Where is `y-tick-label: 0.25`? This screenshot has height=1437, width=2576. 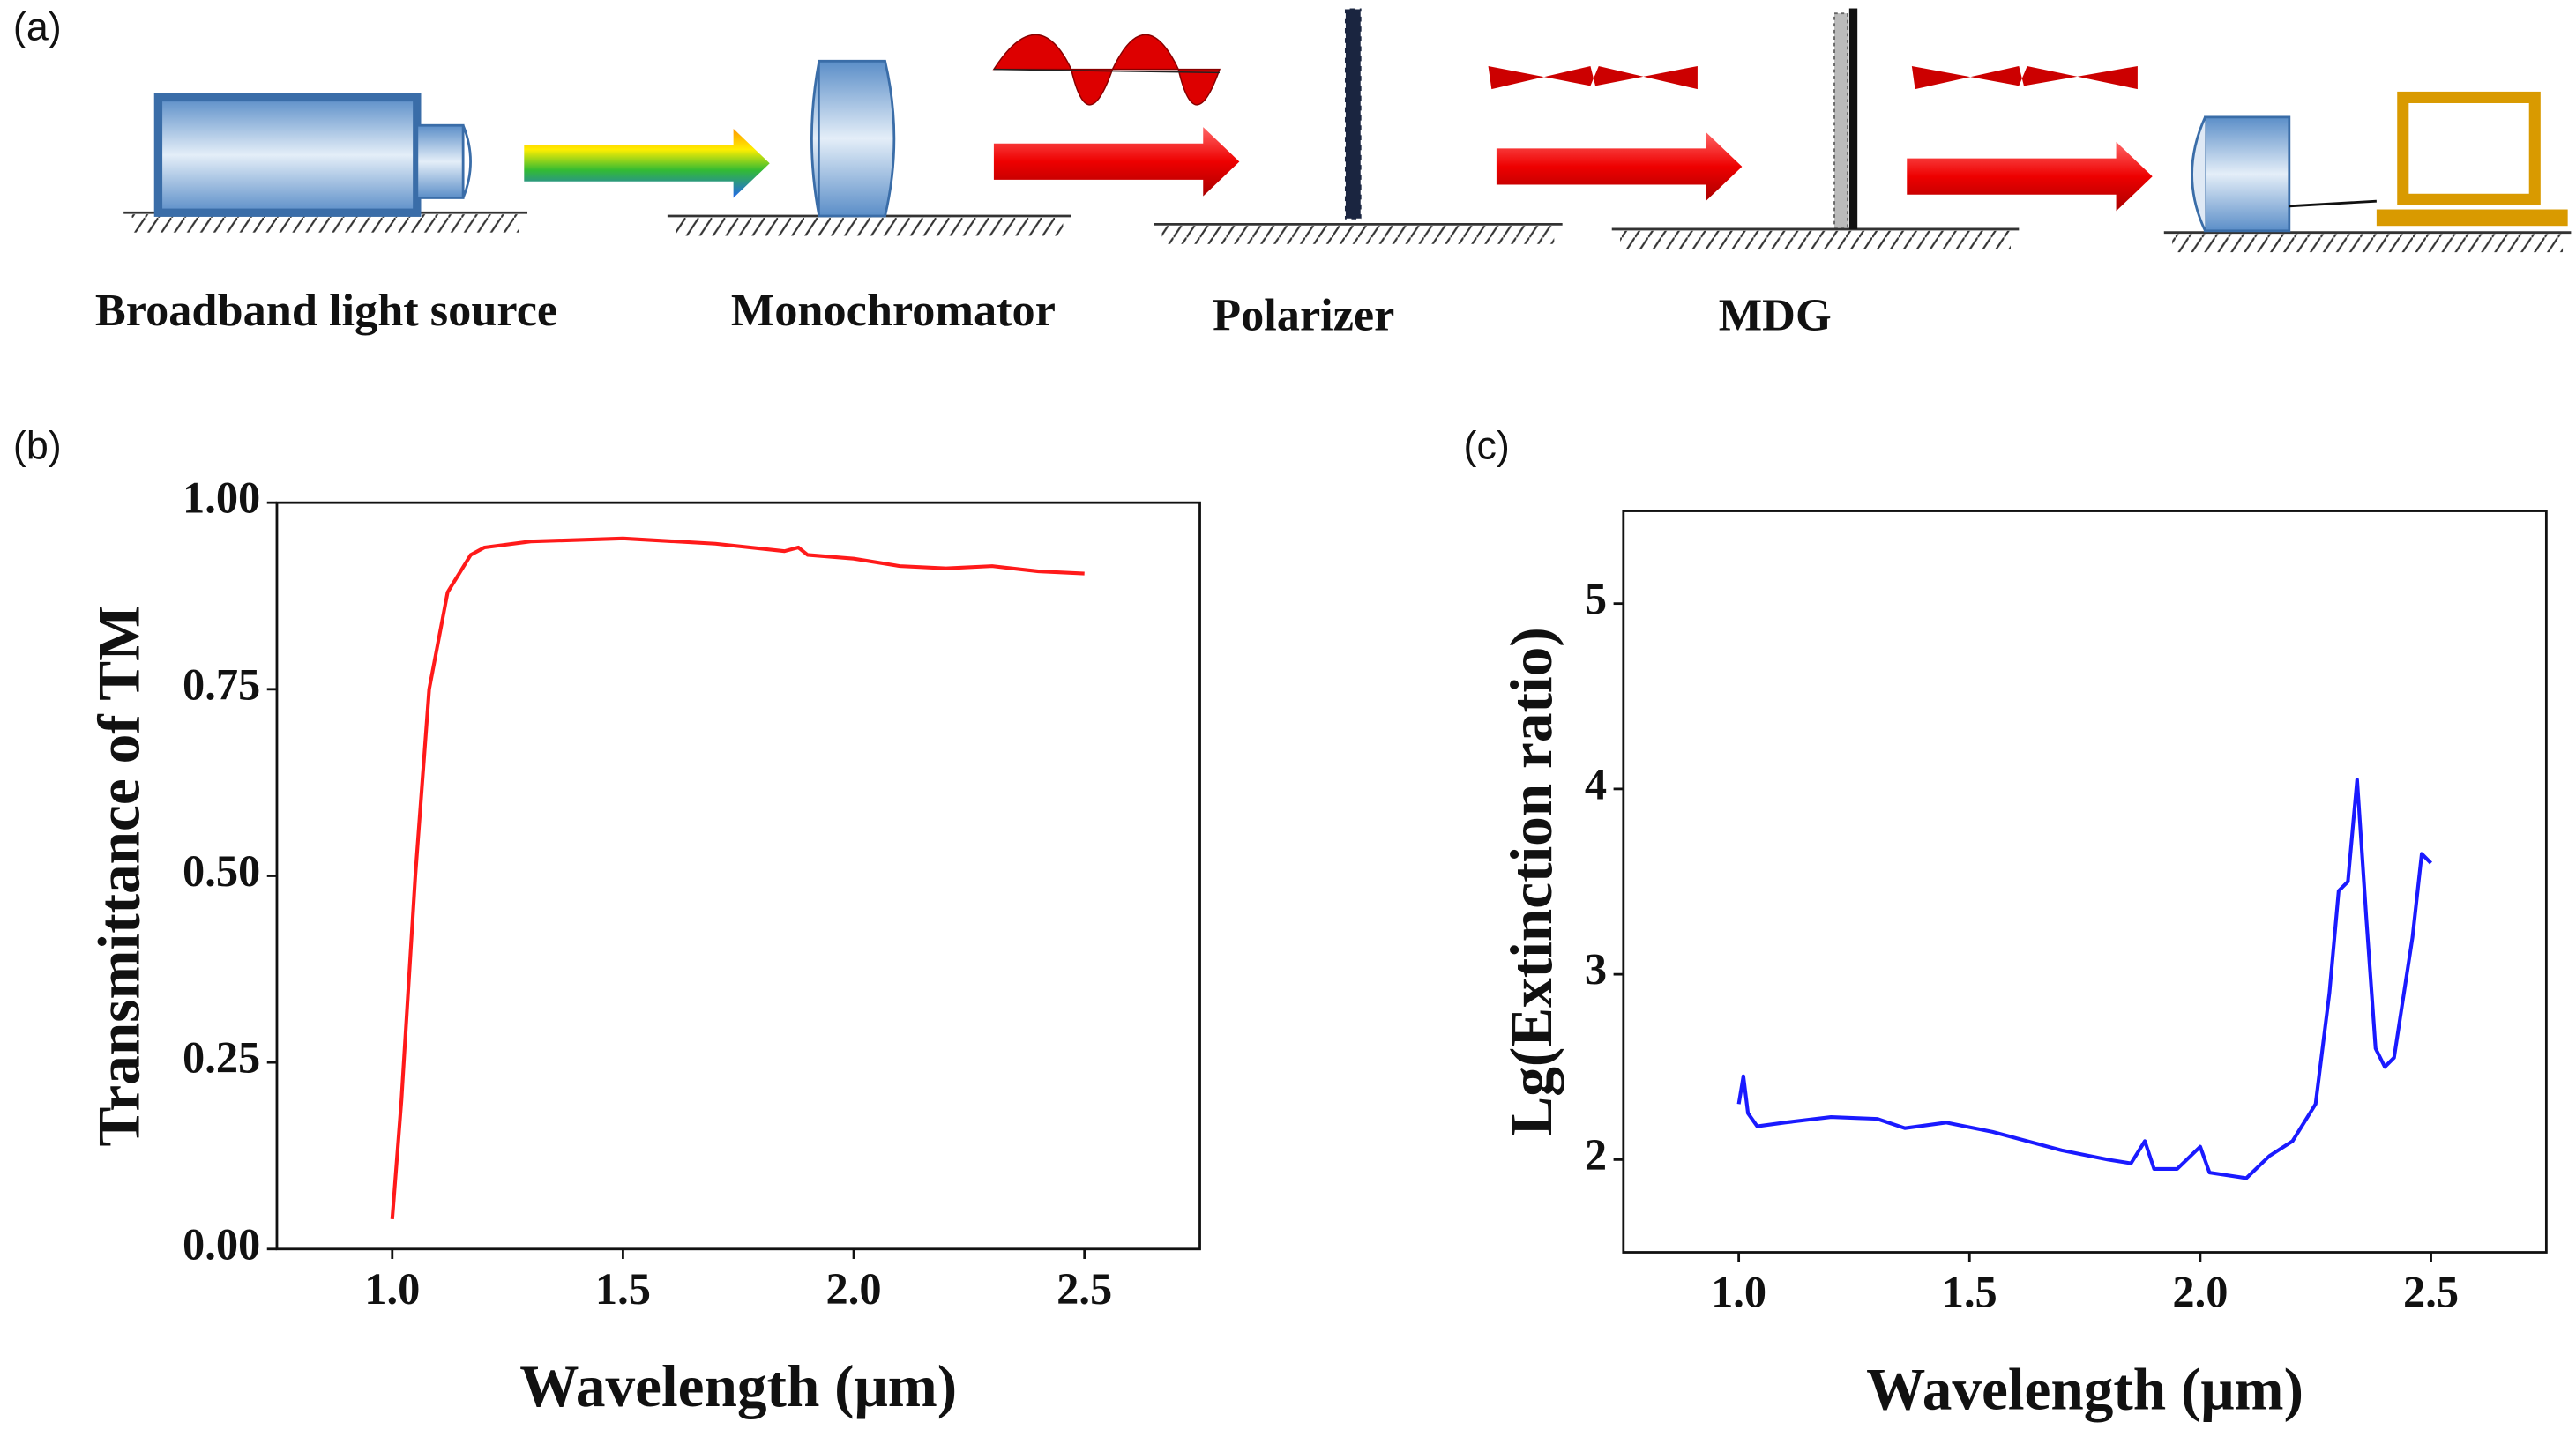
y-tick-label: 0.25 is located at coordinates (221, 1058).